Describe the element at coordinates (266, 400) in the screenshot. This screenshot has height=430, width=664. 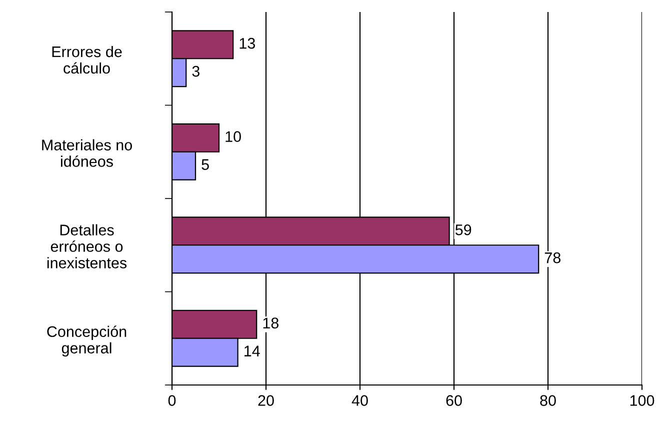
I see `x-tick-label: 20` at that location.